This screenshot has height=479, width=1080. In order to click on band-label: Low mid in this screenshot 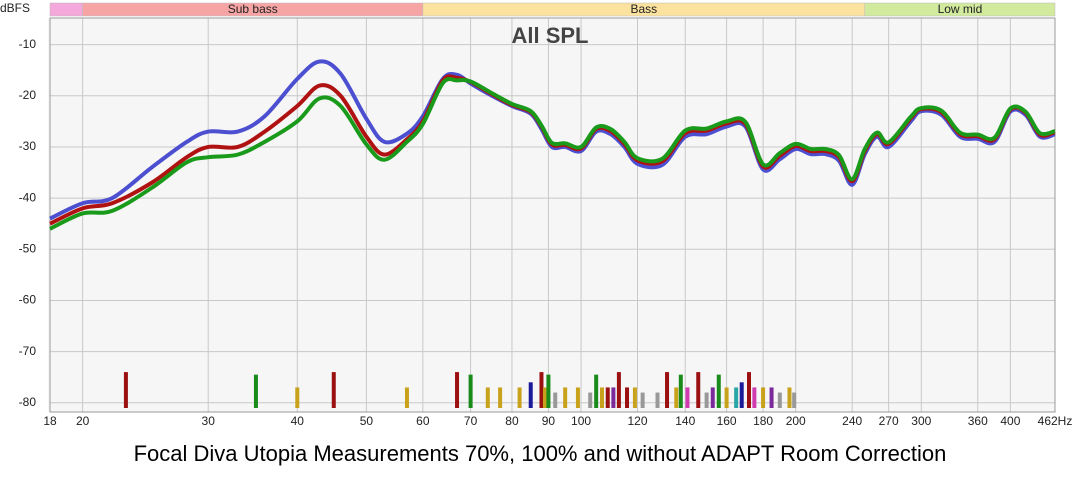, I will do `click(960, 9)`.